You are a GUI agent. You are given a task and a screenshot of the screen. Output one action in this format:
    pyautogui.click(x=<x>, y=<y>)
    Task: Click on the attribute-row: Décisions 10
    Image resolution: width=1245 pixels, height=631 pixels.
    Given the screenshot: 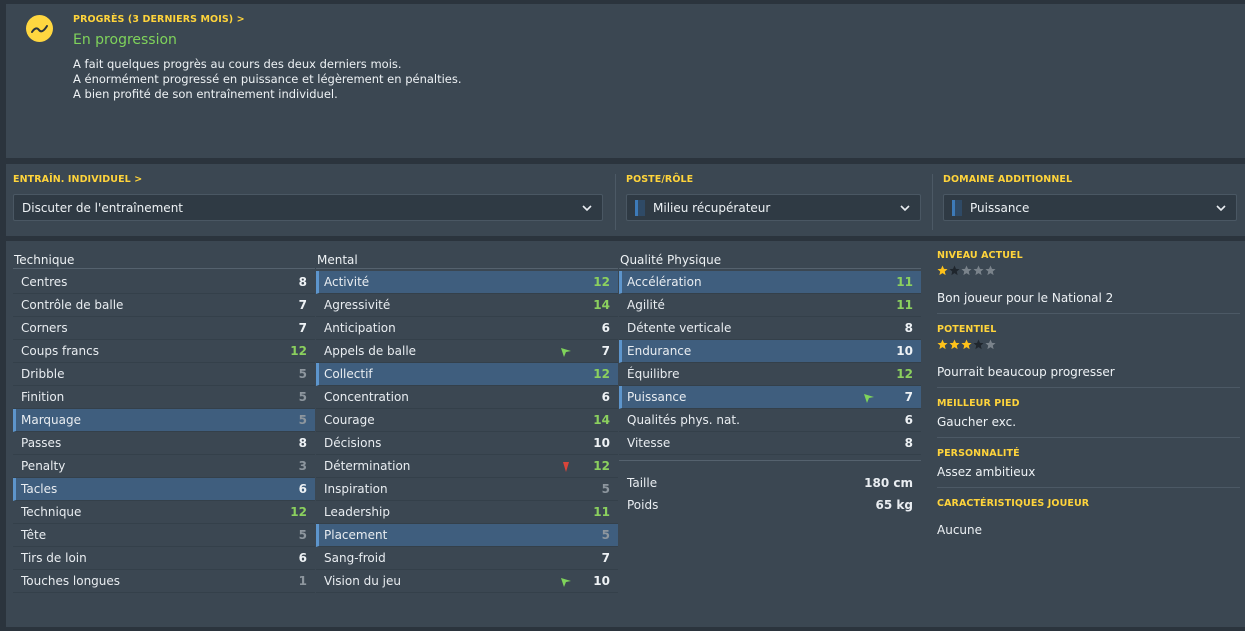 What is the action you would take?
    pyautogui.click(x=467, y=443)
    